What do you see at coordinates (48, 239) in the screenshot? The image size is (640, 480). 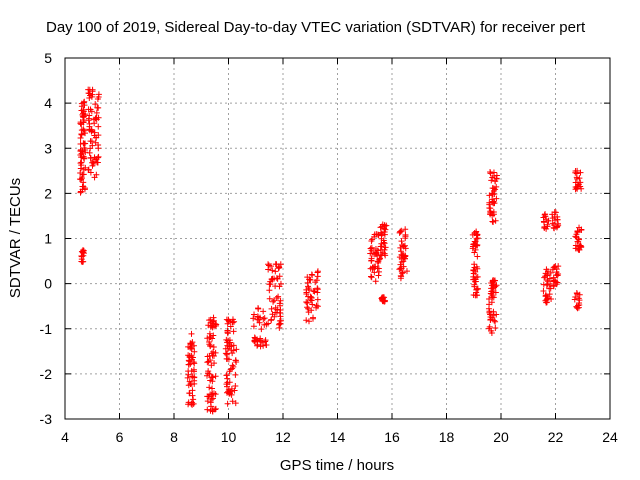 I see `y-tick-label: 1` at bounding box center [48, 239].